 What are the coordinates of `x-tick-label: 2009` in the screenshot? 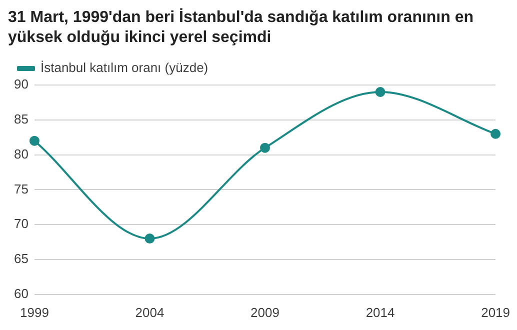 It's located at (265, 312).